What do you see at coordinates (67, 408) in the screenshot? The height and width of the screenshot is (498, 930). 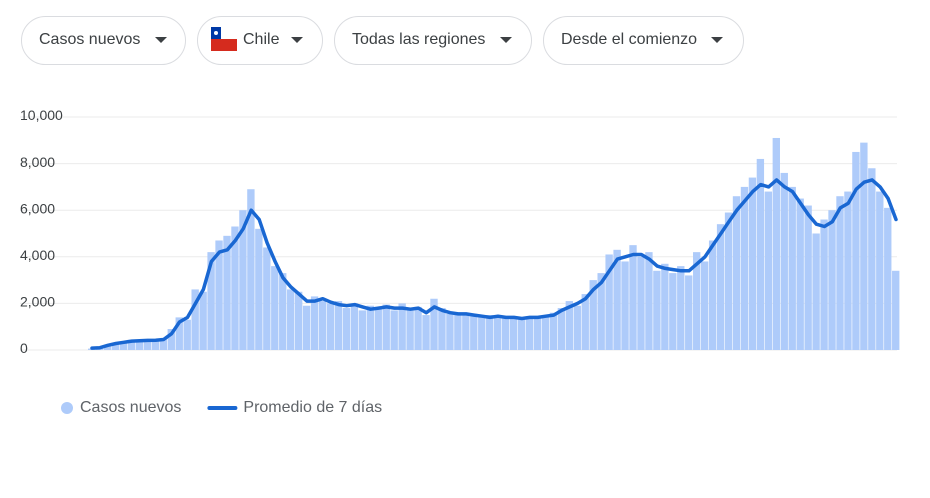 I see `legend-swatch` at bounding box center [67, 408].